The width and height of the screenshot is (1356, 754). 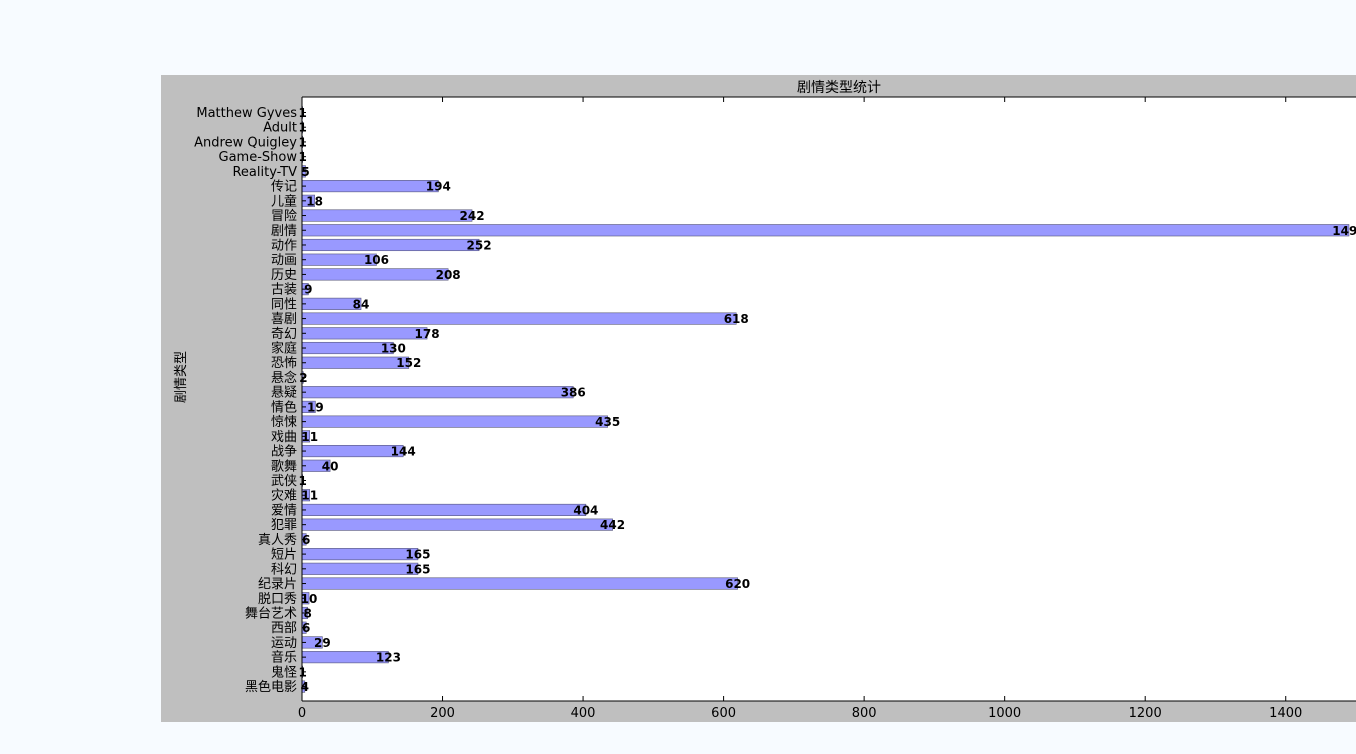 What do you see at coordinates (573, 393) in the screenshot?
I see `value-label: 386` at bounding box center [573, 393].